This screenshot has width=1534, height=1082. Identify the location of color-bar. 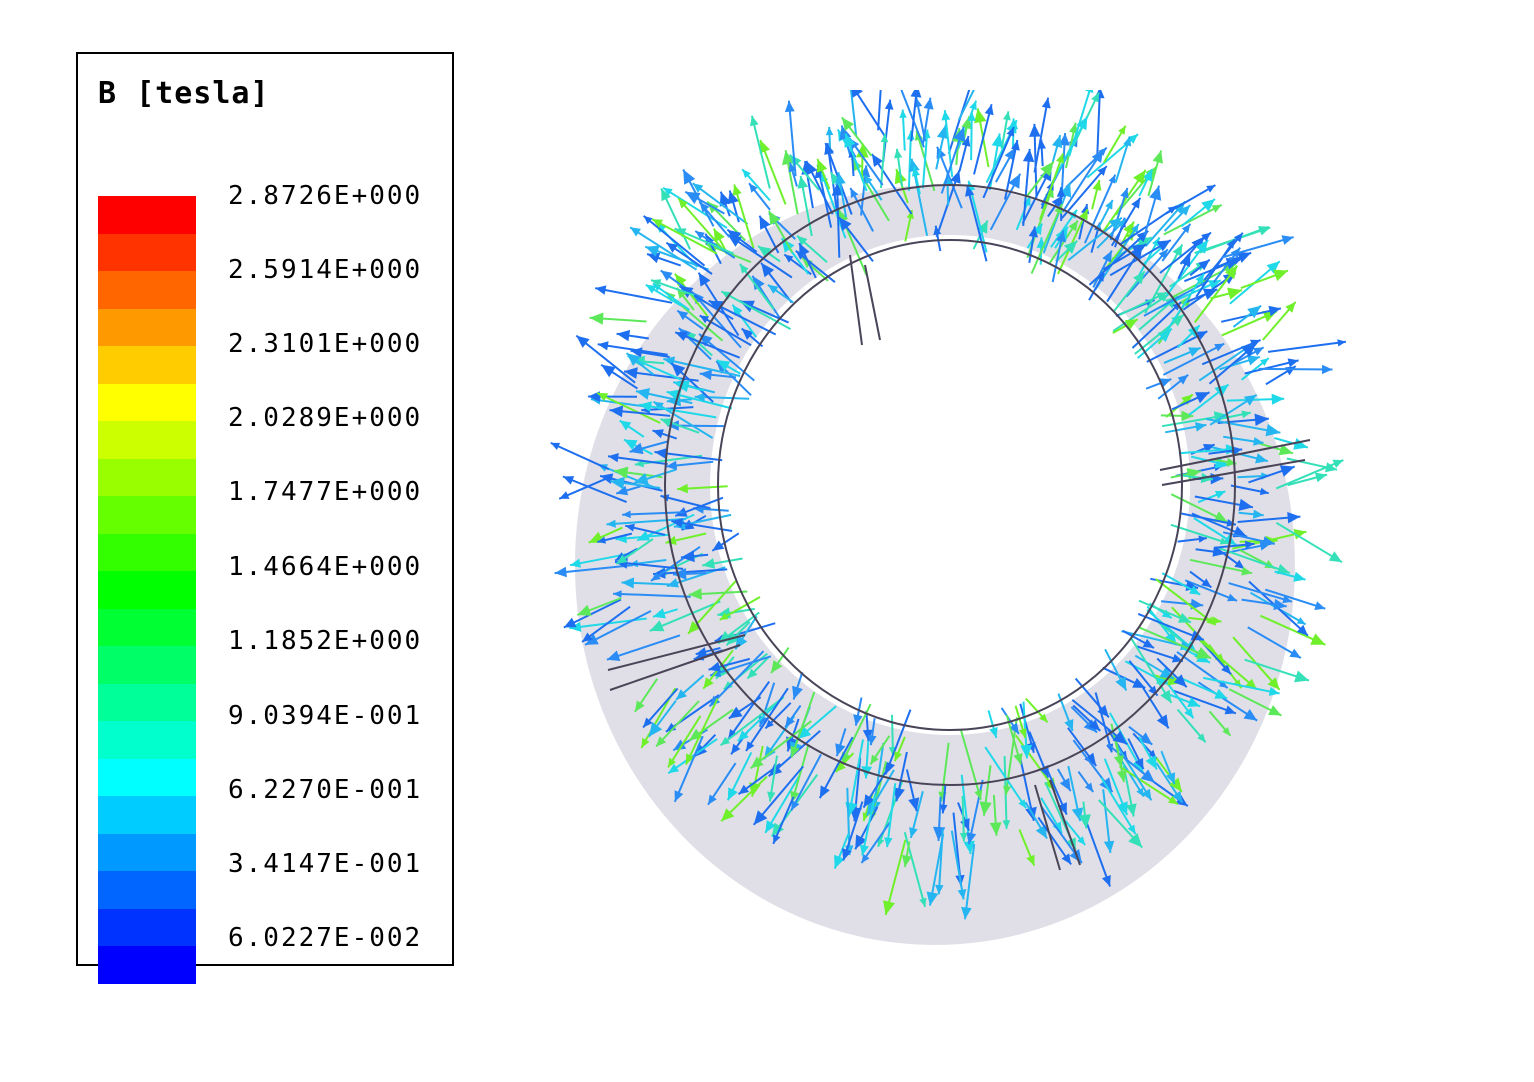
(147, 590).